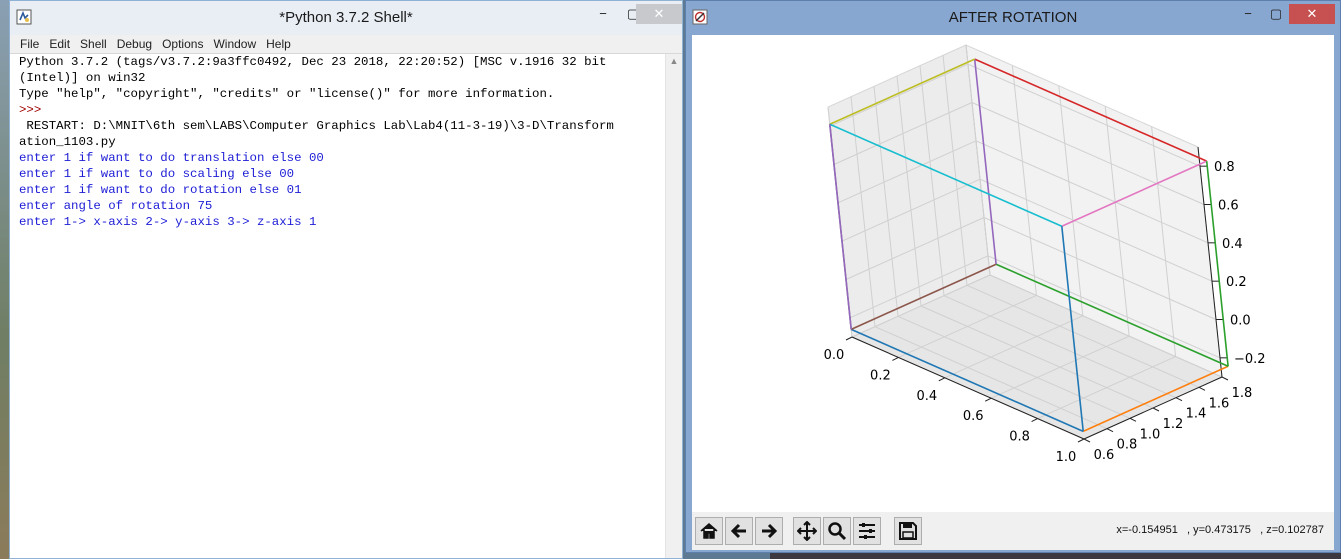  I want to click on shell-window-title: *Python 3.7.2 Shell*, so click(346, 17).